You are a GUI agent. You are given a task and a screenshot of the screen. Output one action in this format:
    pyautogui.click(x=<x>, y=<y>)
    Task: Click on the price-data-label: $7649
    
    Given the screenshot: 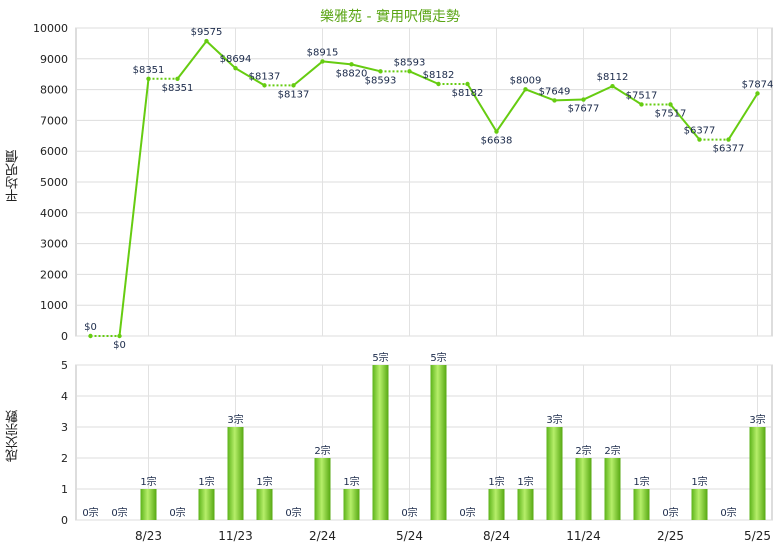 What is the action you would take?
    pyautogui.click(x=555, y=91)
    